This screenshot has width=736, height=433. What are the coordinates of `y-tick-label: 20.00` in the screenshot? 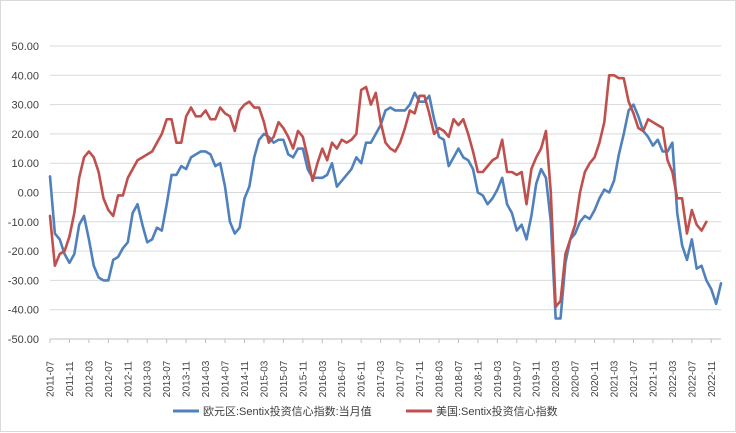 It's located at (25, 135).